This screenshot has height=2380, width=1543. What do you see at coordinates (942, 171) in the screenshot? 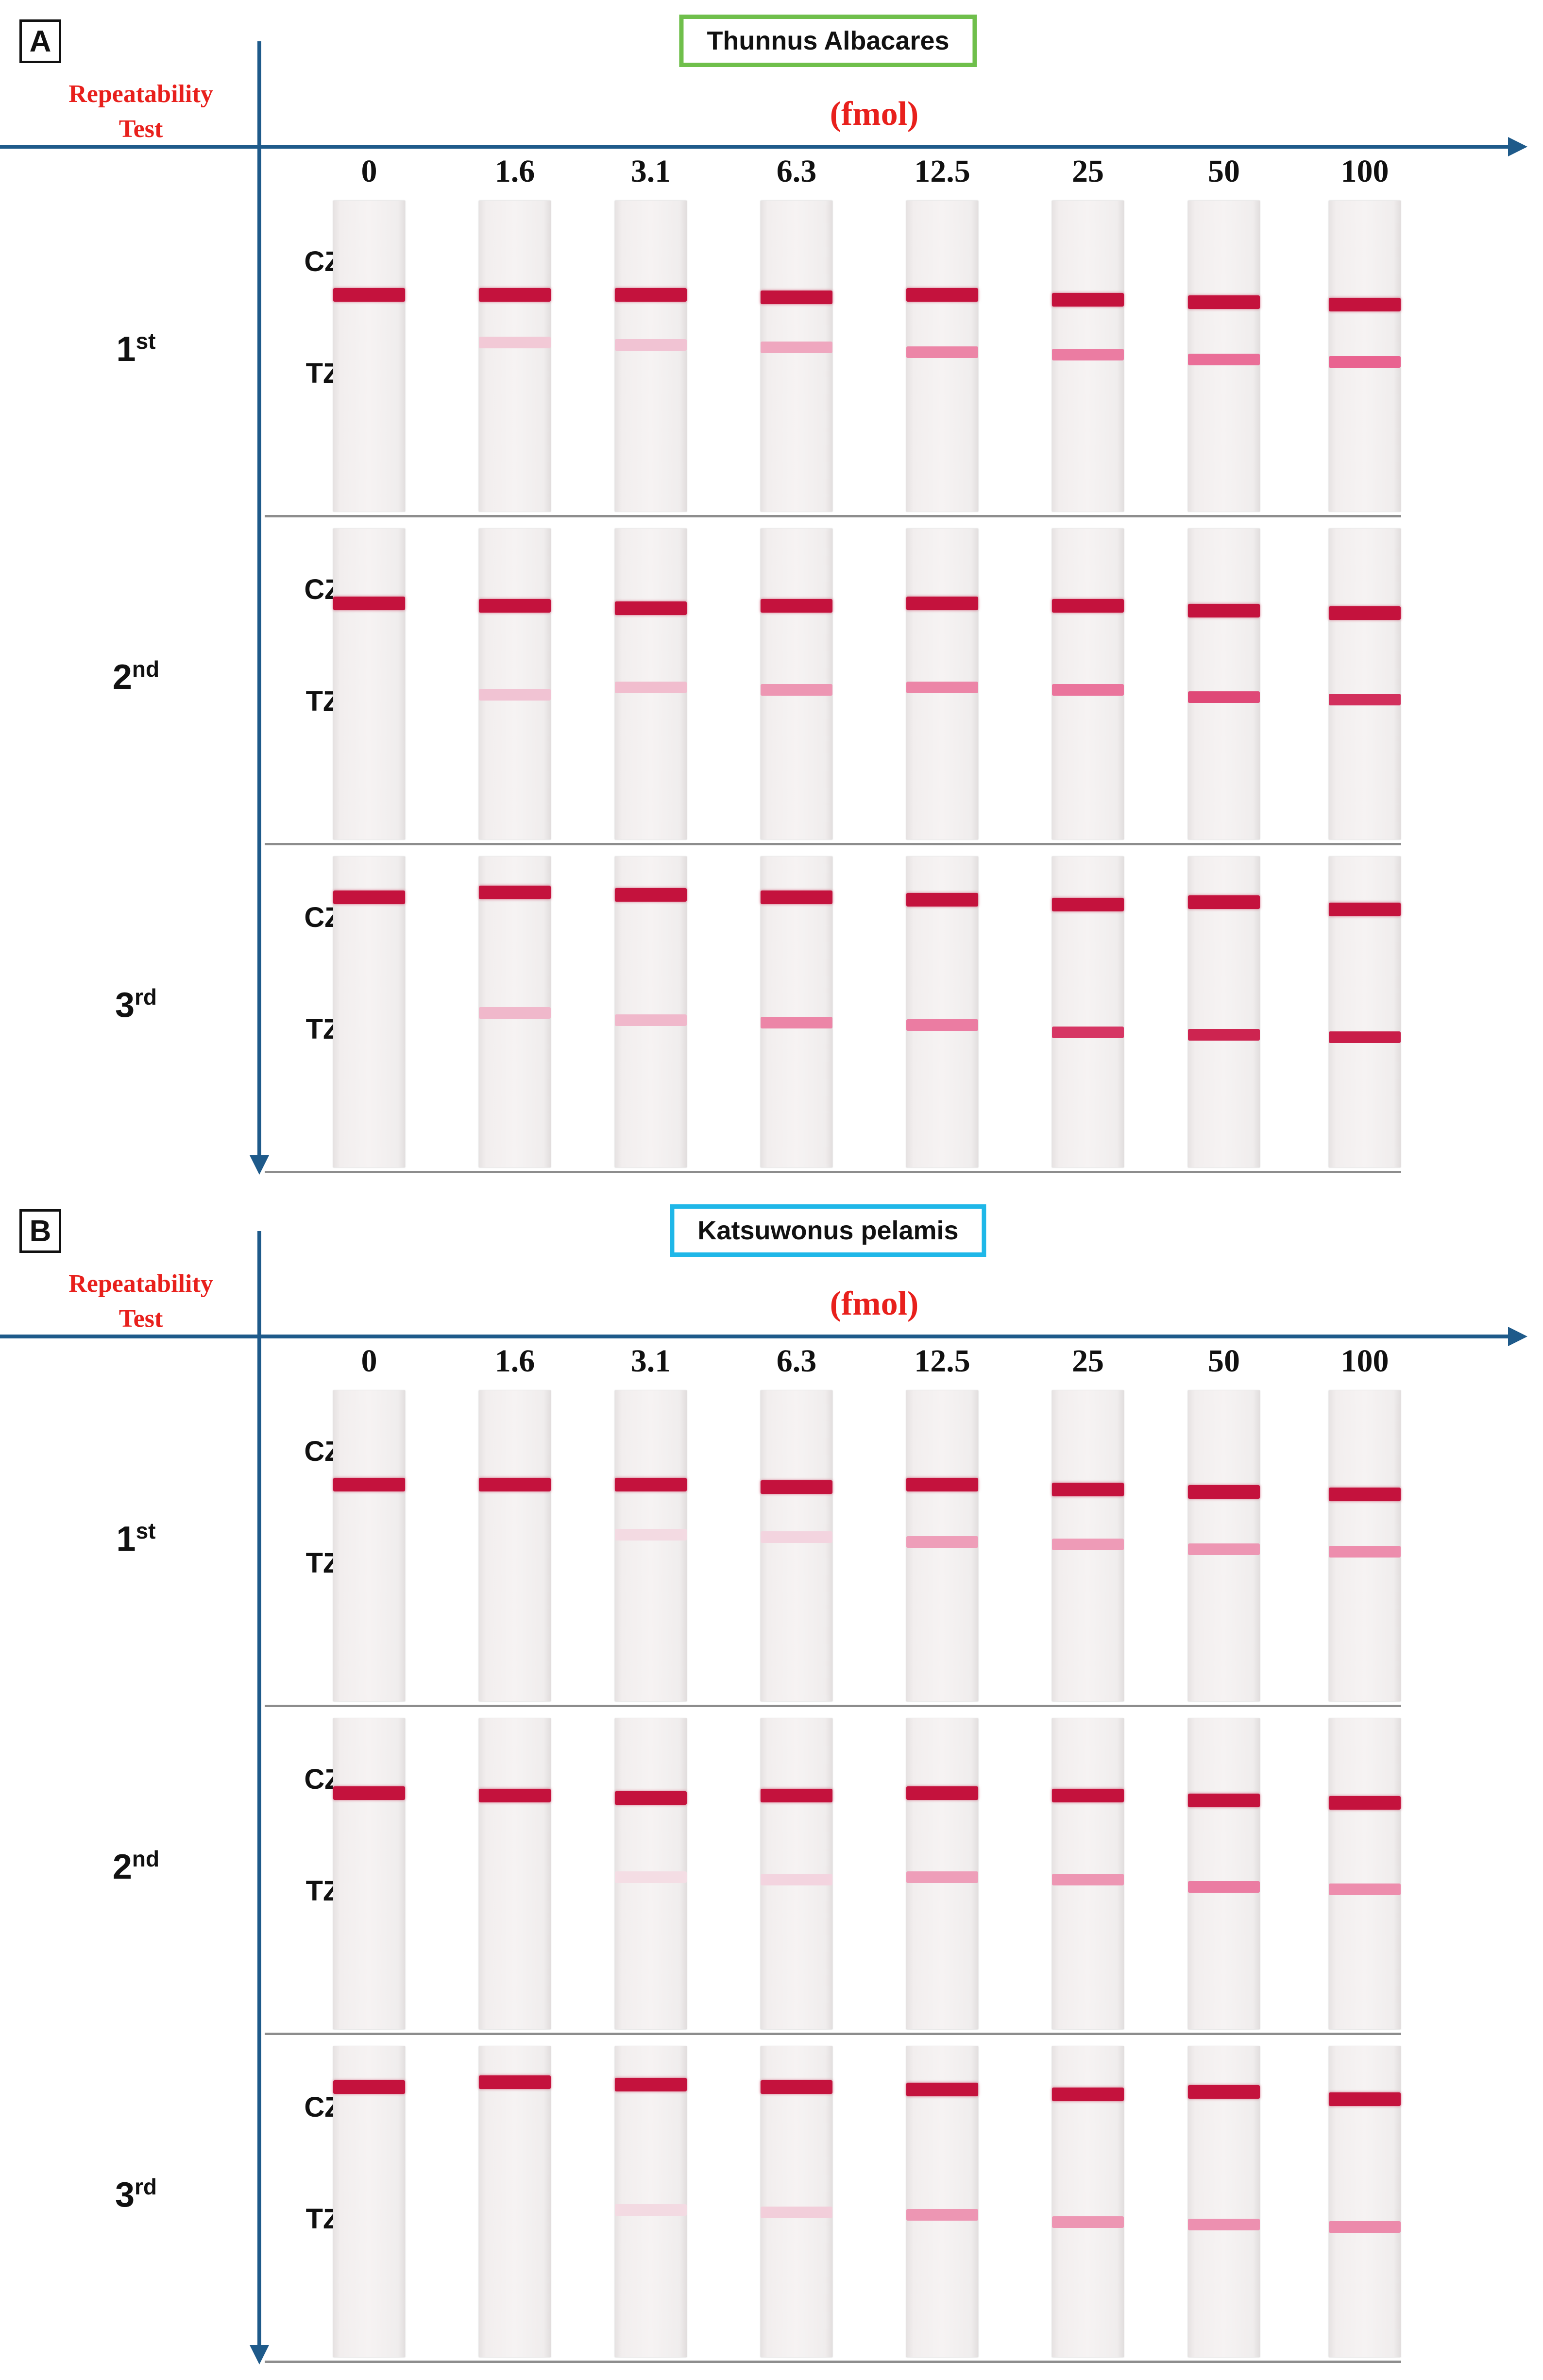
I see `concentration-label-4: 12.5` at bounding box center [942, 171].